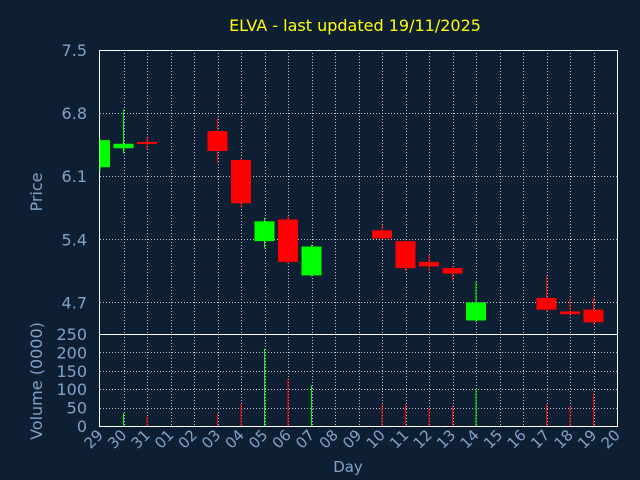 This screenshot has height=480, width=640. Describe the element at coordinates (446, 439) in the screenshot. I see `x-tick-label: 13` at that location.